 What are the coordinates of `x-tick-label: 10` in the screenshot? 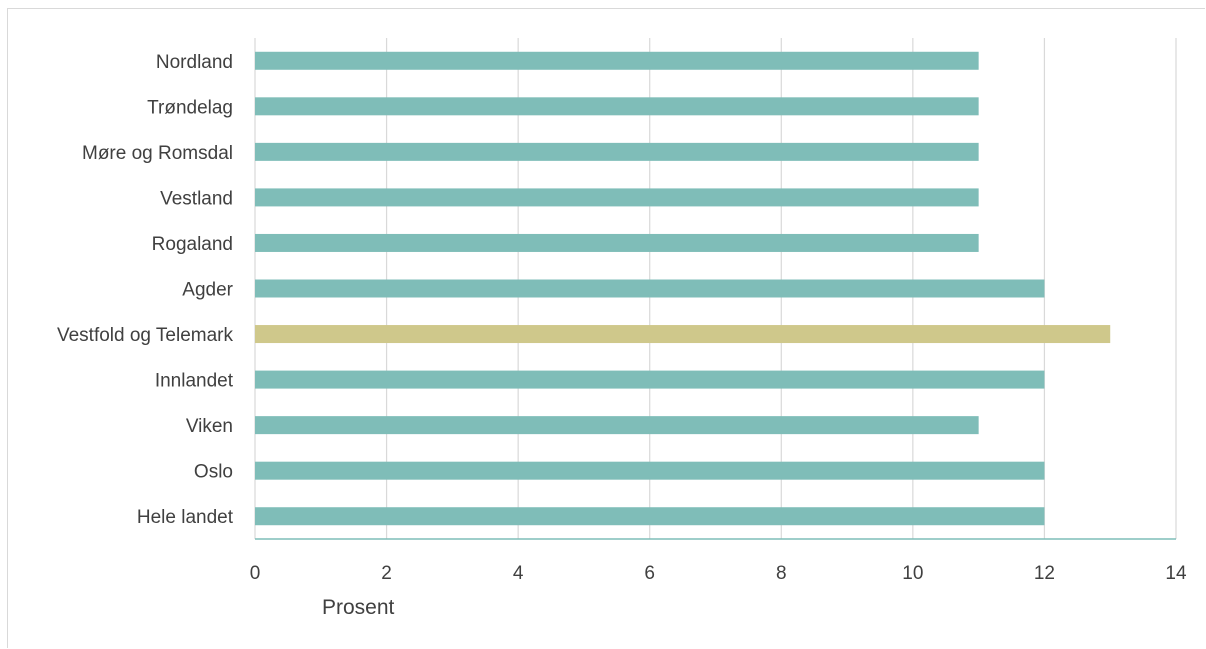 It's located at (912, 573).